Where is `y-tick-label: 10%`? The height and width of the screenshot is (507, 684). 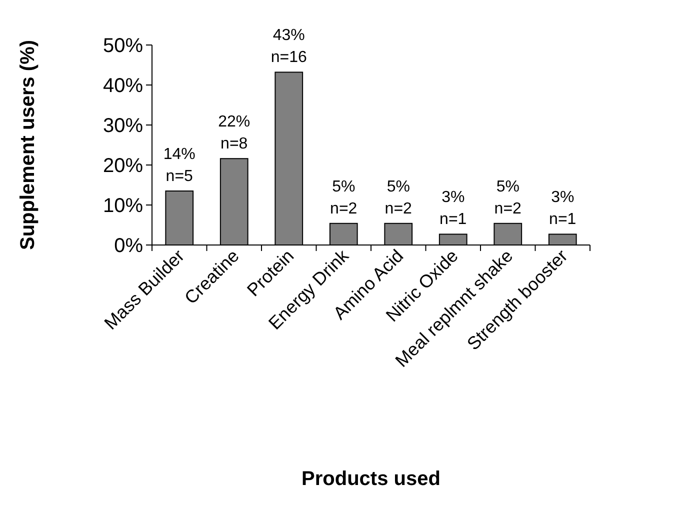
y-tick-label: 10% is located at coordinates (123, 206).